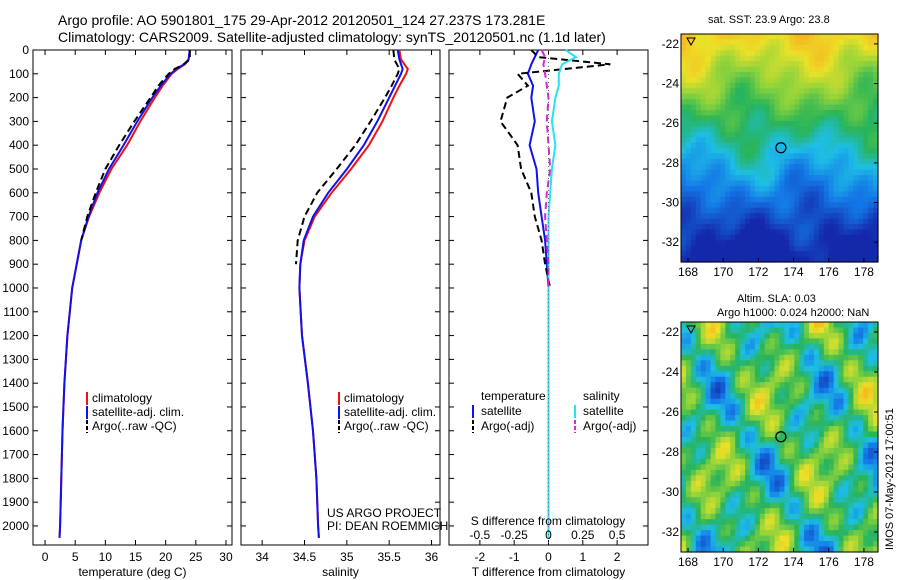 The image size is (900, 580). I want to click on map-y-tick-label: -22, so click(671, 332).